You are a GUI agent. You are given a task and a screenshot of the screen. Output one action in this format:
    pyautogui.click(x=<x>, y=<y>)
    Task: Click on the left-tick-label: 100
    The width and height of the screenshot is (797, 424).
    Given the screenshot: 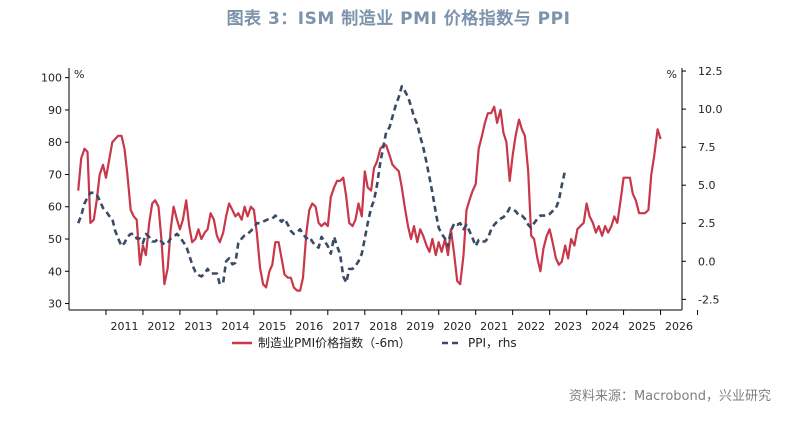 What is the action you would take?
    pyautogui.click(x=51, y=78)
    